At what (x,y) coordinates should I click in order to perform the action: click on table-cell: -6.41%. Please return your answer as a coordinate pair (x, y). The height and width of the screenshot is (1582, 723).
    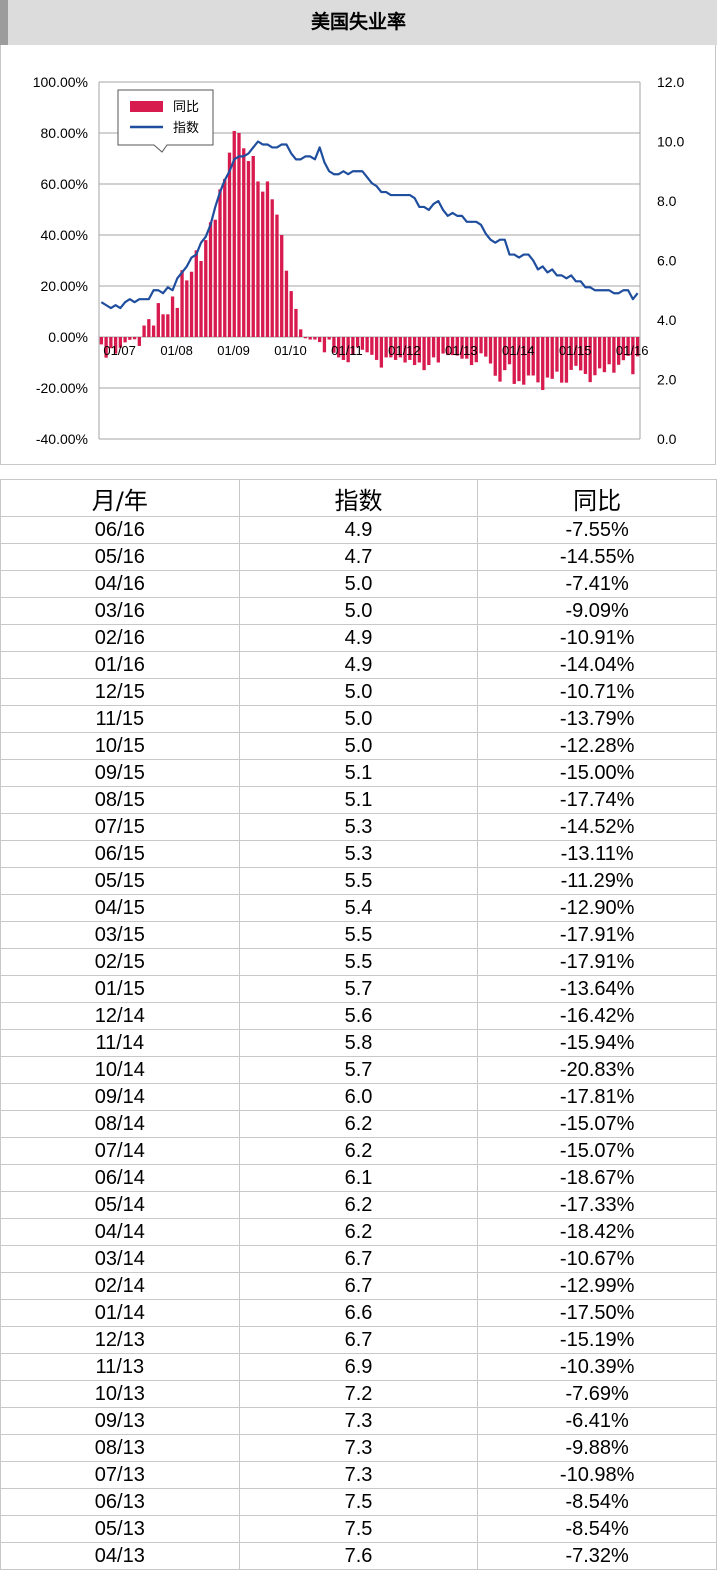
    Looking at the image, I should click on (597, 1421).